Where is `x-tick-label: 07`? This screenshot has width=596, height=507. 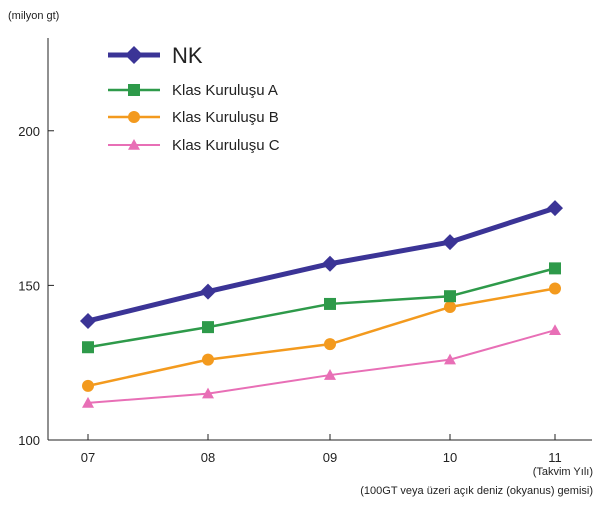
x-tick-label: 07 is located at coordinates (88, 457).